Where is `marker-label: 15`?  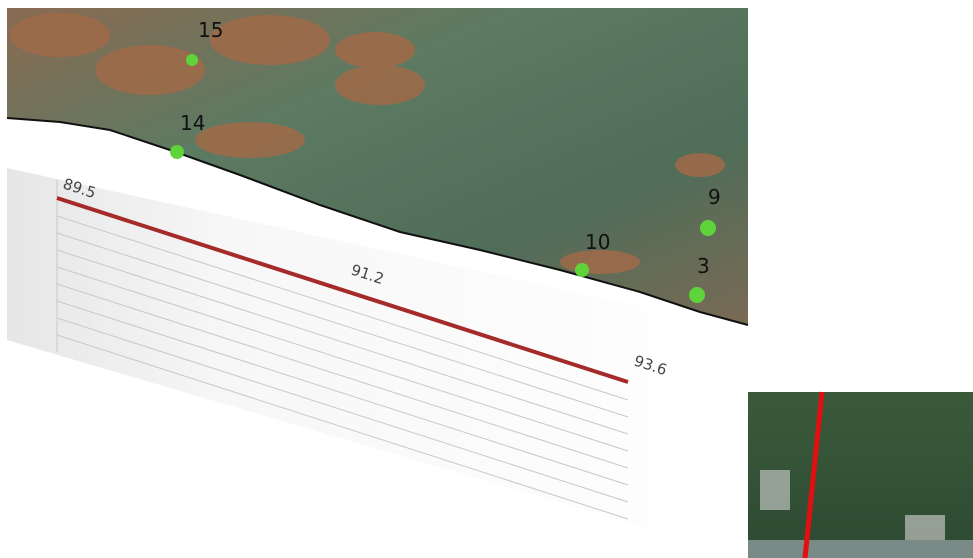 marker-label: 15 is located at coordinates (210, 30).